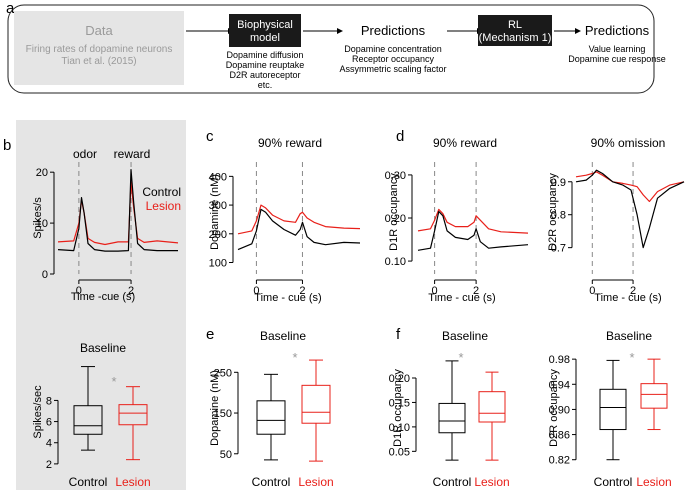 The image size is (685, 493). What do you see at coordinates (299, 219) in the screenshot?
I see `c-series-lesion` at bounding box center [299, 219].